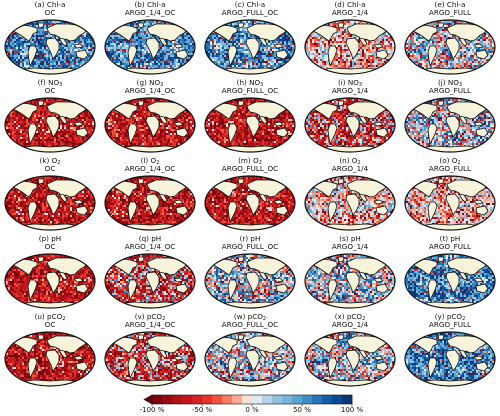 The height and width of the screenshot is (416, 500). I want to click on map-q, so click(150, 281).